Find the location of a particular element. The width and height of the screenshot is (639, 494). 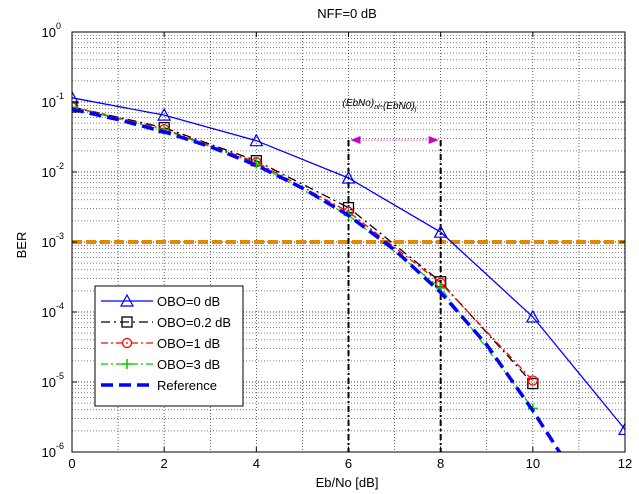

annotation: (EbNo)nl-(EbN0)l is located at coordinates (392, 275).